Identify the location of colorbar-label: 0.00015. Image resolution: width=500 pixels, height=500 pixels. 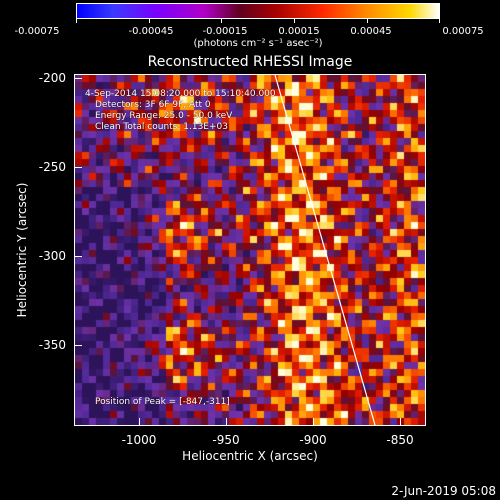
(299, 31).